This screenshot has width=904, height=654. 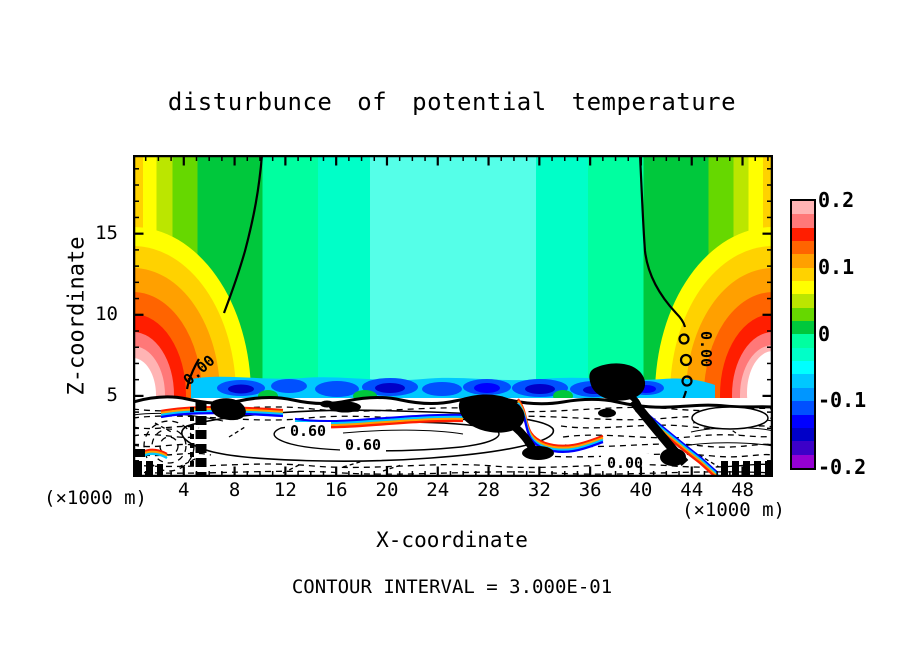 What do you see at coordinates (590, 490) in the screenshot?
I see `x-tick-label: 36` at bounding box center [590, 490].